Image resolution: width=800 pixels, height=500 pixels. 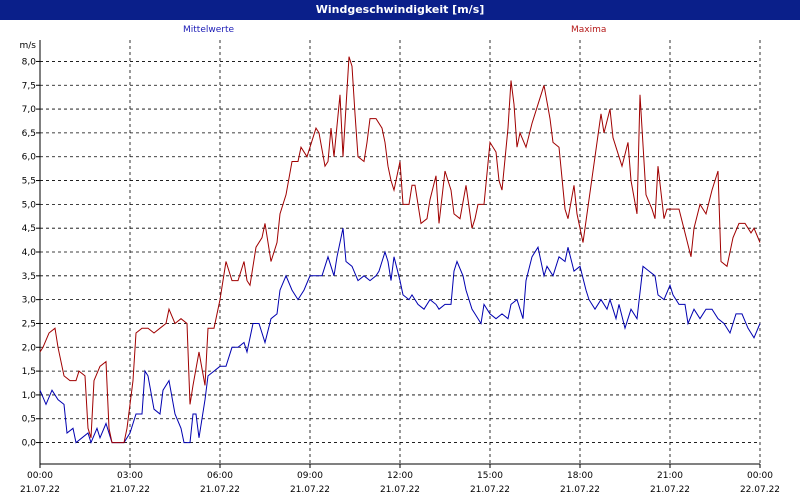 What do you see at coordinates (29, 420) in the screenshot?
I see `y-tick-label: 0,5` at bounding box center [29, 420].